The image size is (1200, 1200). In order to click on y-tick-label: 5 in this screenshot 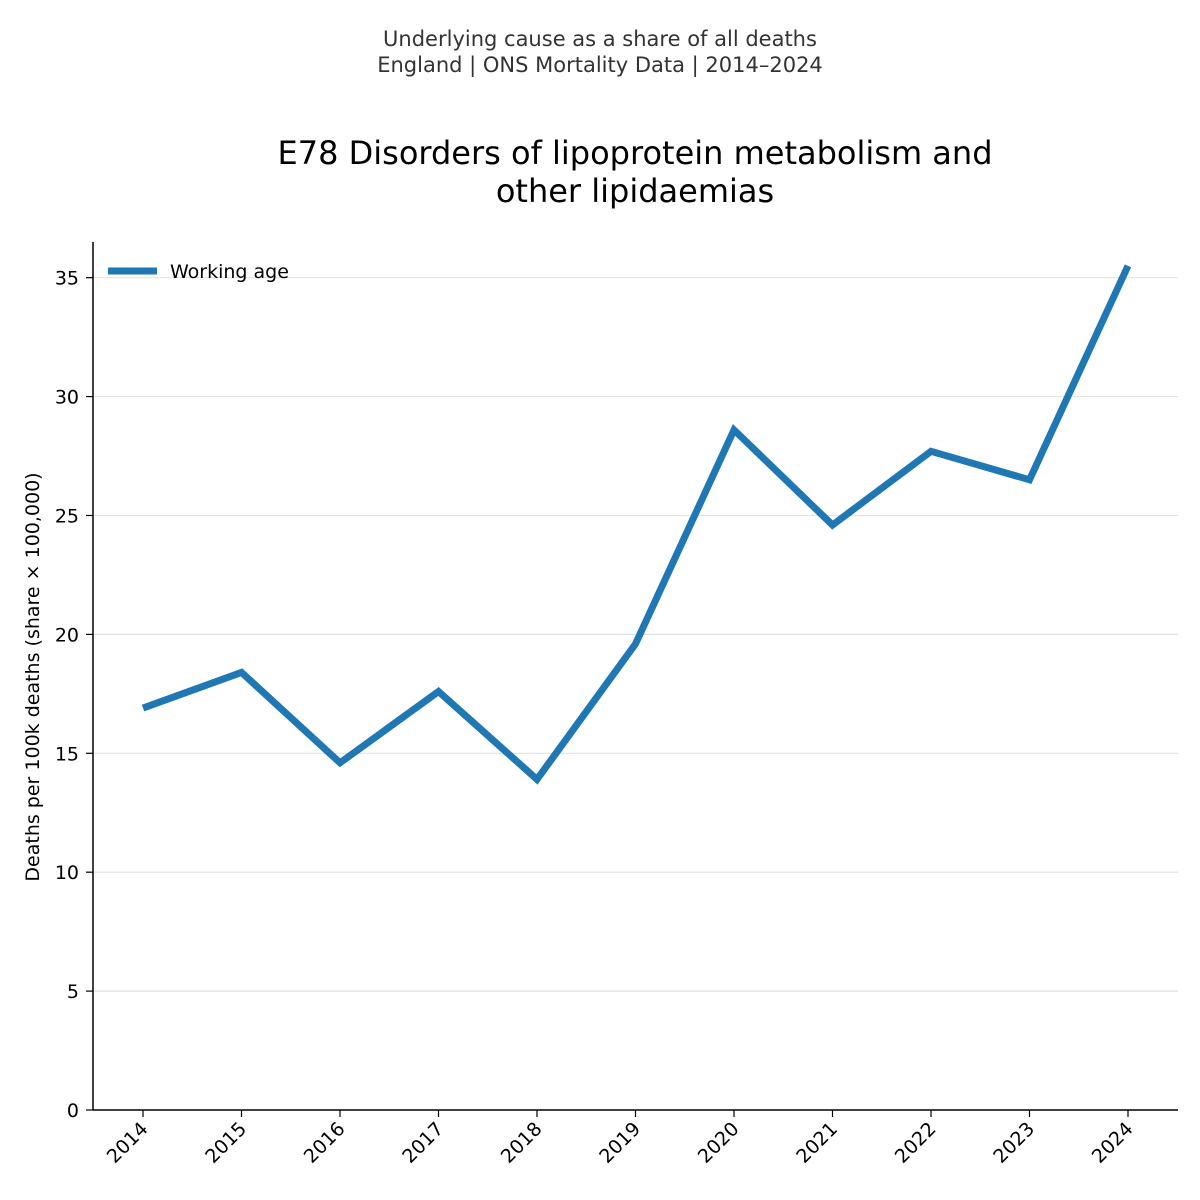, I will do `click(73, 992)`.